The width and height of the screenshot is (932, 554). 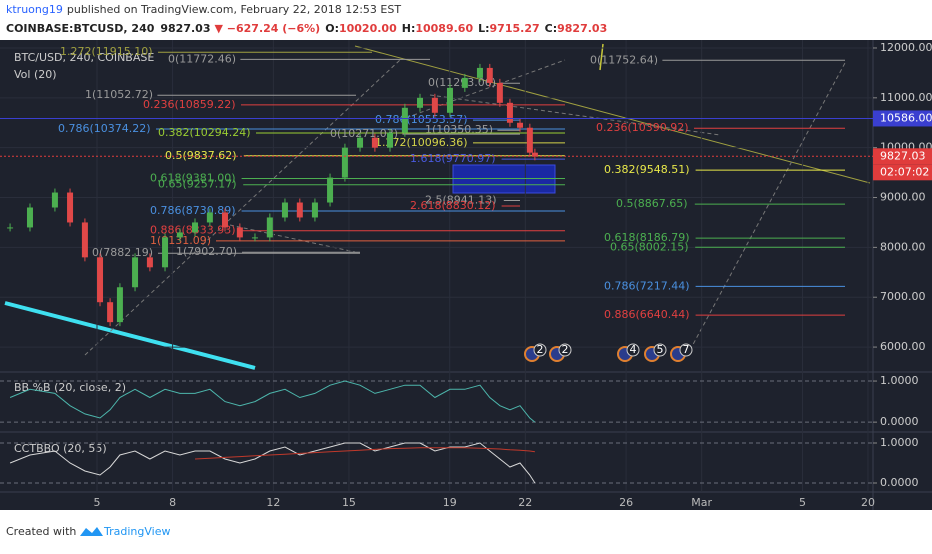 I want to click on y-tick-label: 6000.00, so click(x=903, y=346).